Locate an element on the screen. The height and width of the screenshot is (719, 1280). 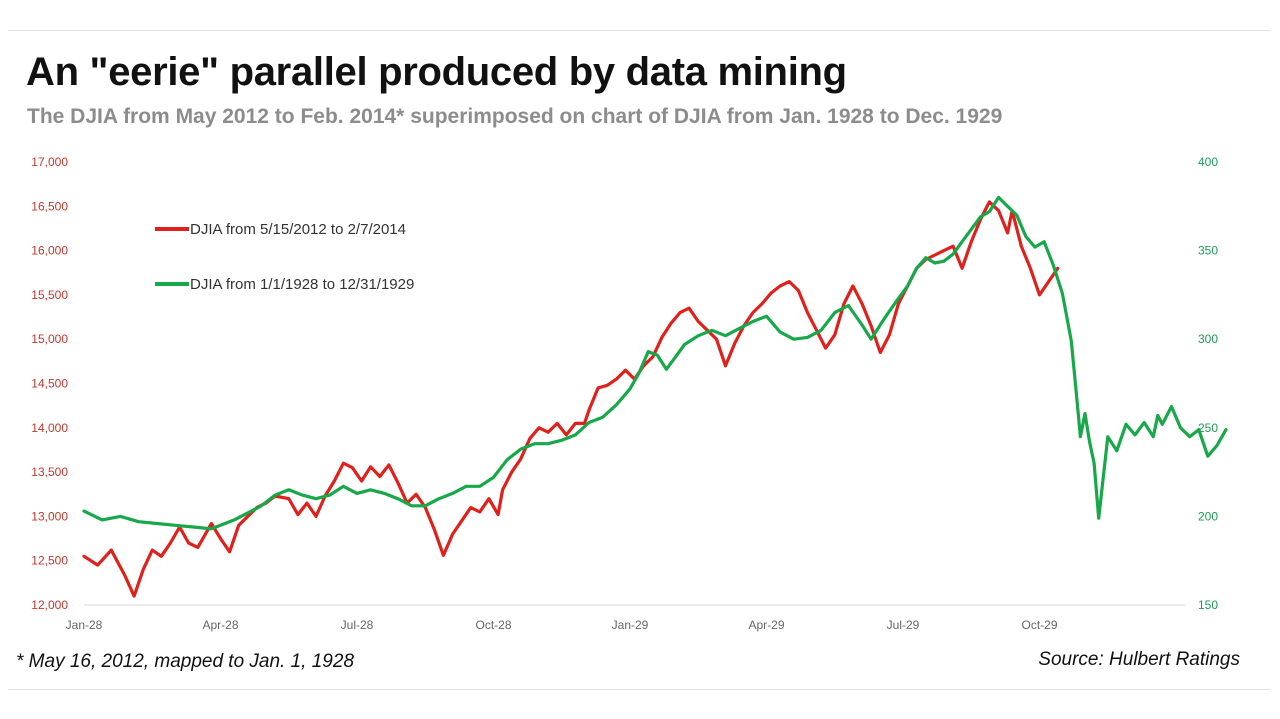
right-axis-tick-label: 350 is located at coordinates (1208, 251).